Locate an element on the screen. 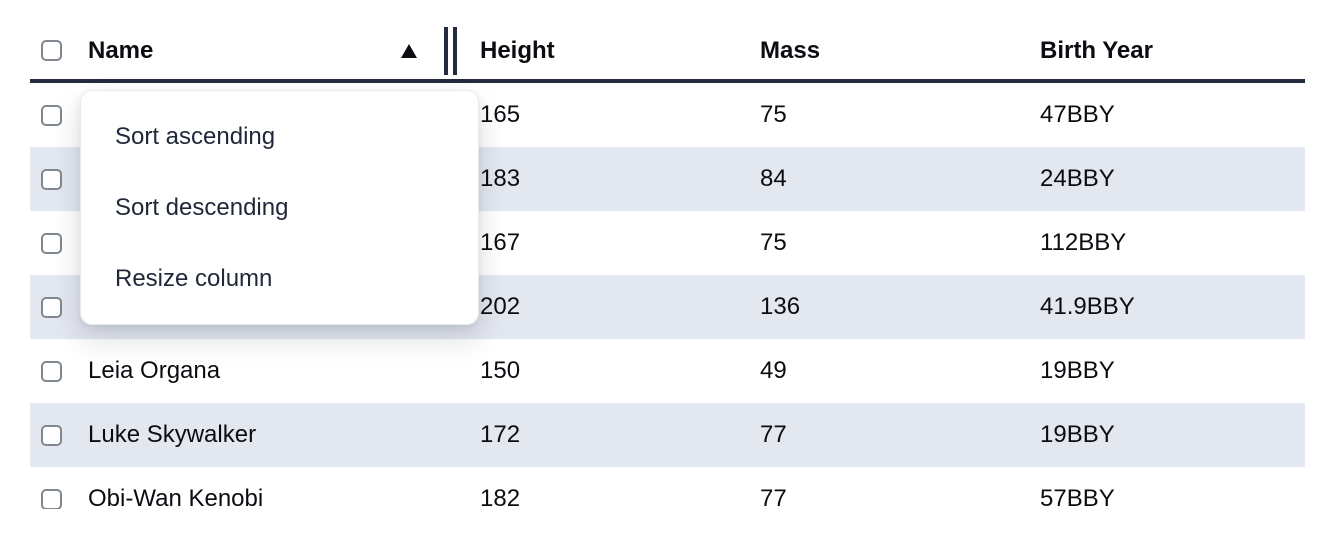 The height and width of the screenshot is (536, 1330). menu-item-sort-descending: Sort descending is located at coordinates (202, 207).